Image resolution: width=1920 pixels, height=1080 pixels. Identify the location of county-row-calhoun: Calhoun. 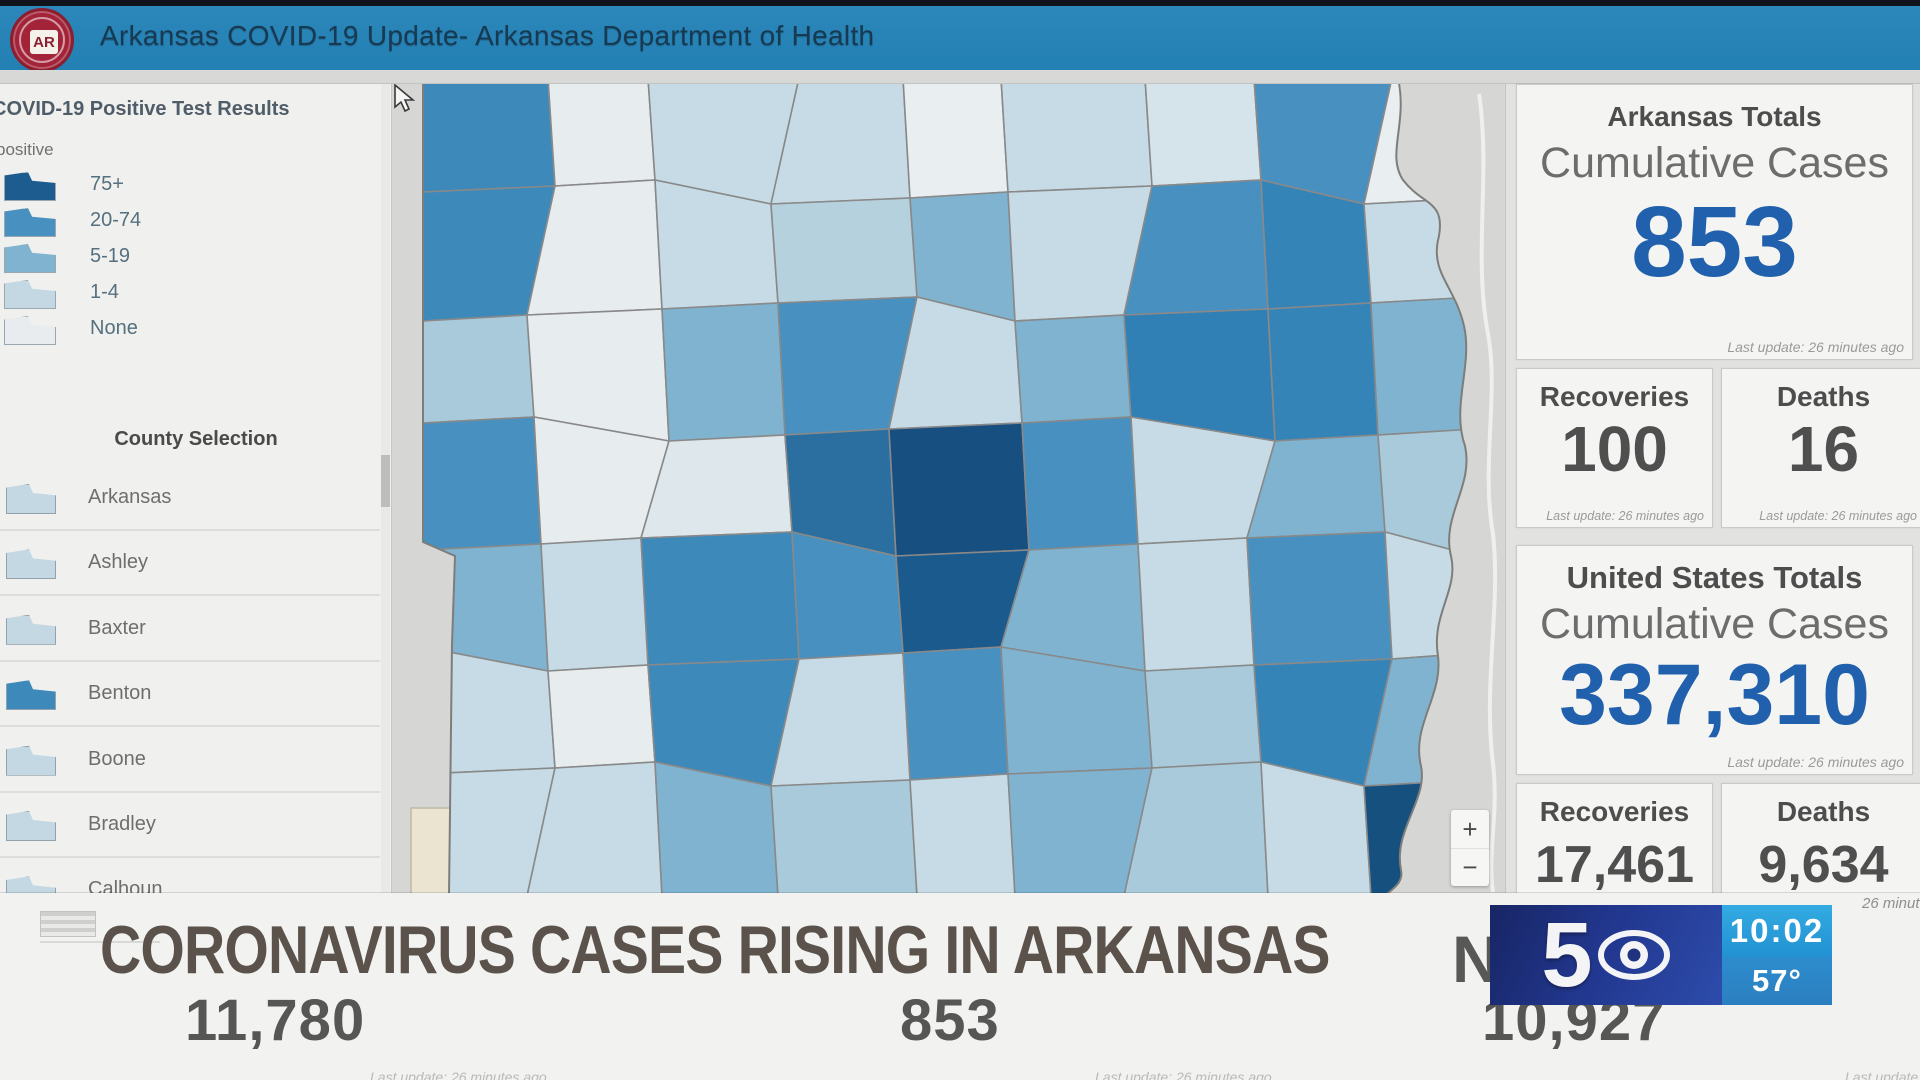
(190, 875).